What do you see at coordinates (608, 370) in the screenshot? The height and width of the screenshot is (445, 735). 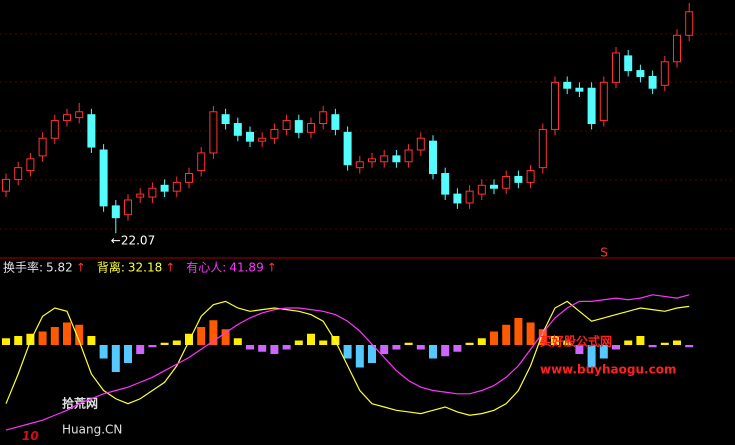 I see `watermark-url: www.buyhaogu.com` at bounding box center [608, 370].